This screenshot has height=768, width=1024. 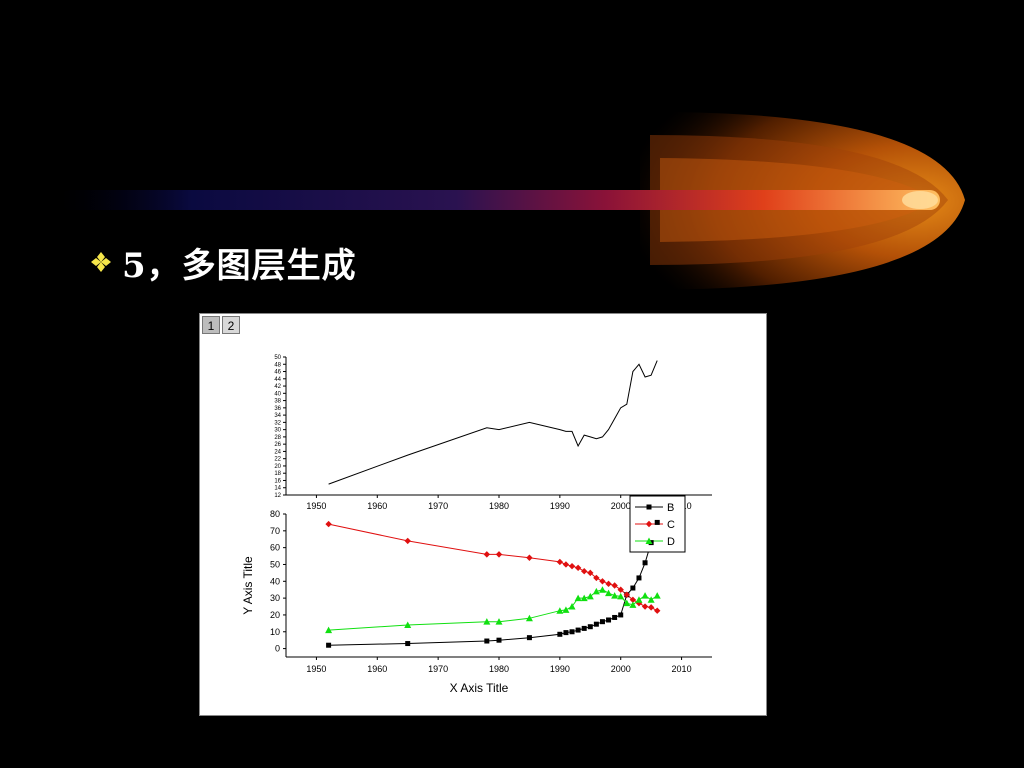 I want to click on layer-1-y-tick-label: 20, so click(x=277, y=467).